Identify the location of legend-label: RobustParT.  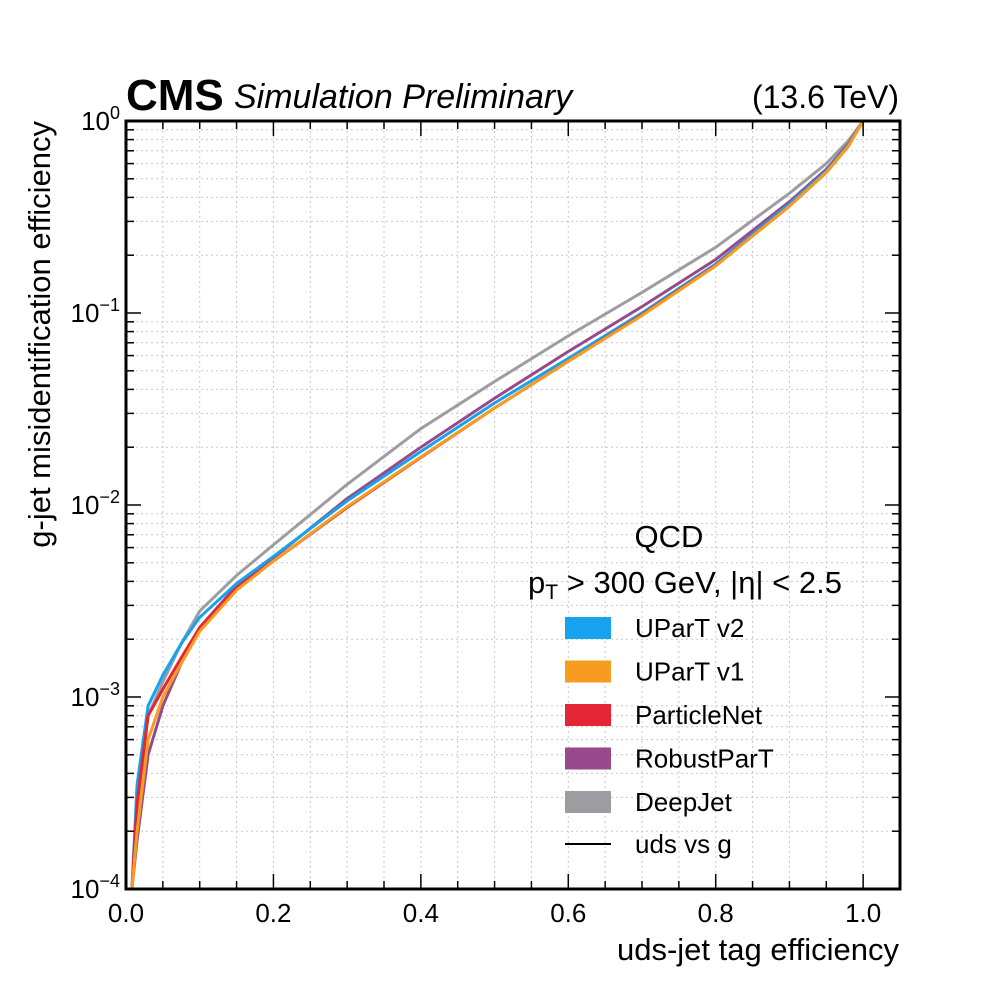
(704, 759).